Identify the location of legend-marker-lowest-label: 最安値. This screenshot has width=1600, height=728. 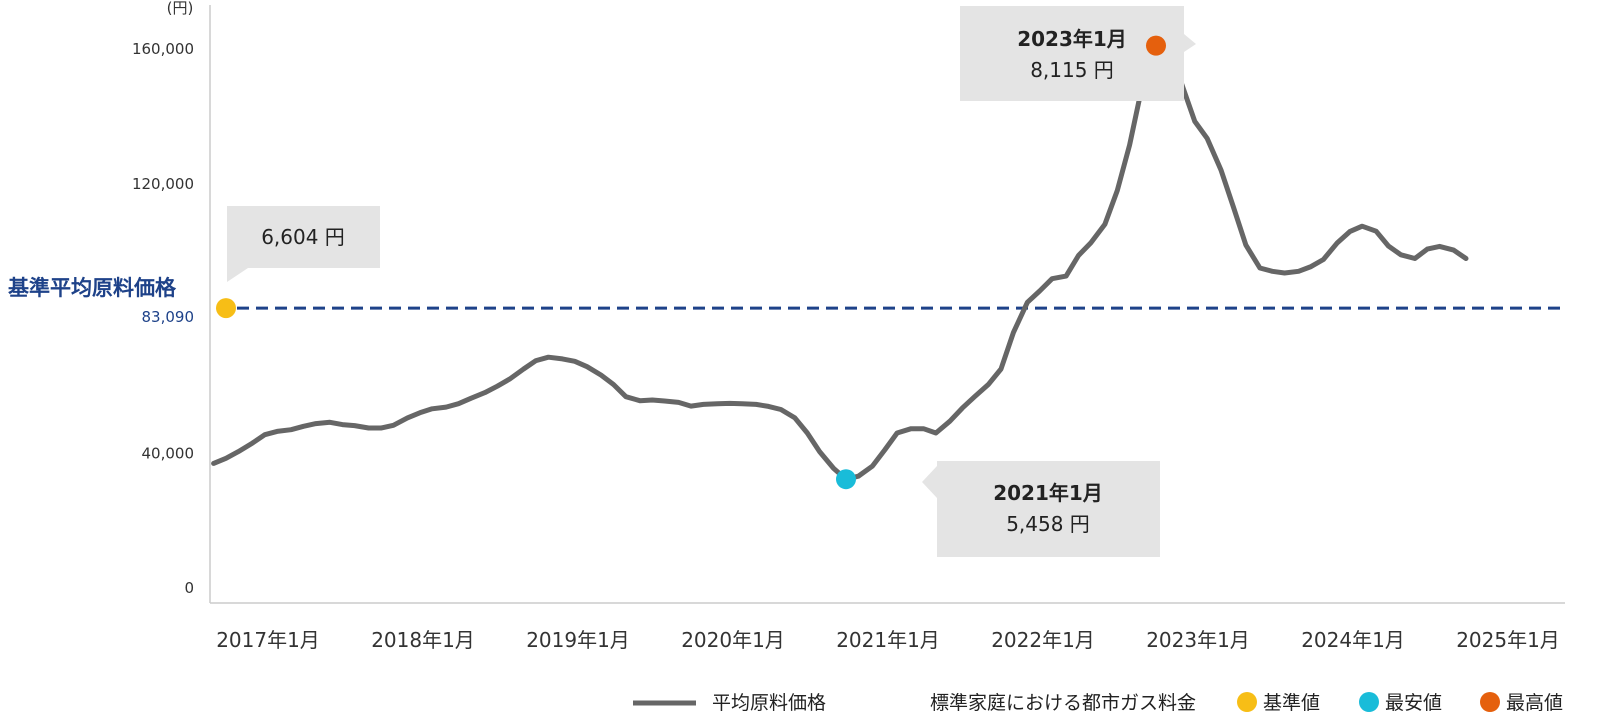
(1413, 703).